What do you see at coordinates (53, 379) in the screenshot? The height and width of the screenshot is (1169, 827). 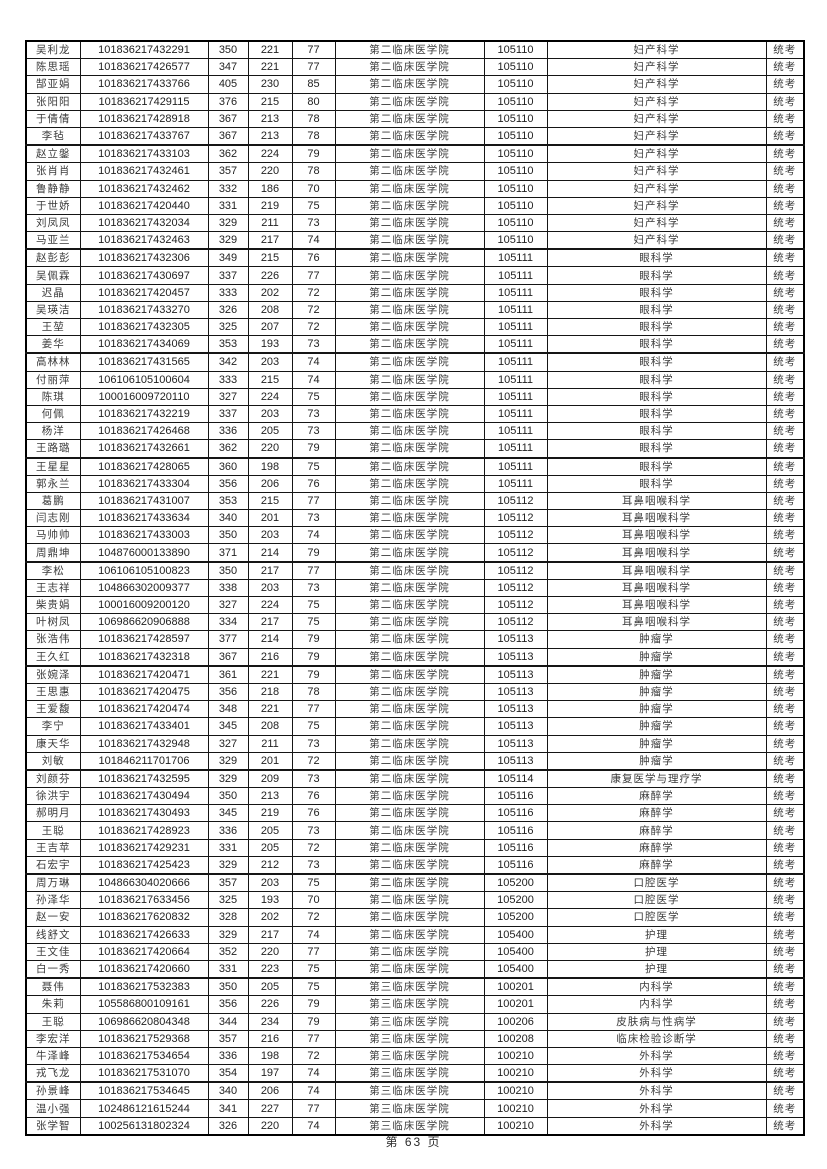 I see `table-cell: 付丽萍` at bounding box center [53, 379].